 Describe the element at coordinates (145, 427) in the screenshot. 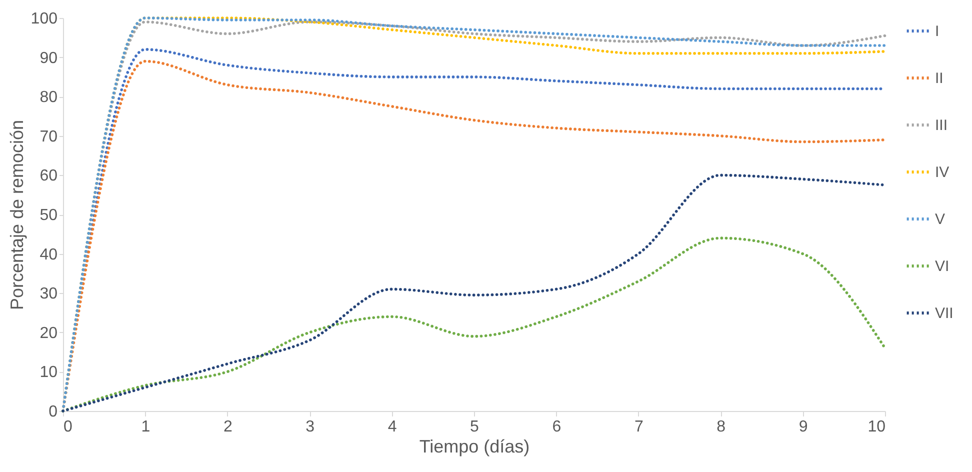

I see `x-tick-label: 1` at that location.